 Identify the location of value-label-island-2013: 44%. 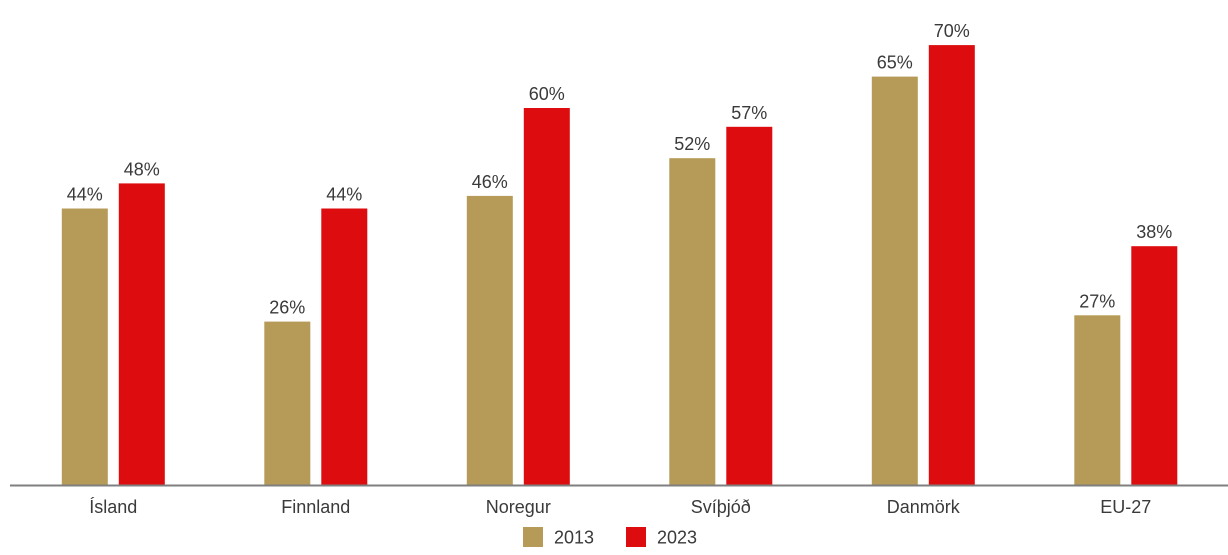
(85, 195).